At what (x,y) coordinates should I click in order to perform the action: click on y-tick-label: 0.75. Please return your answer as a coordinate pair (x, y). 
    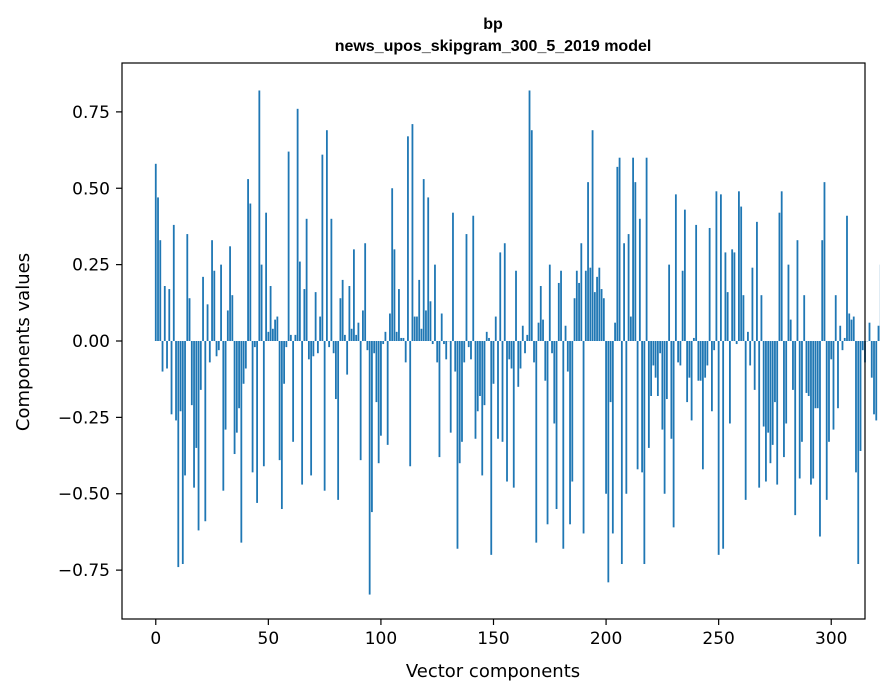
    Looking at the image, I should click on (91, 113).